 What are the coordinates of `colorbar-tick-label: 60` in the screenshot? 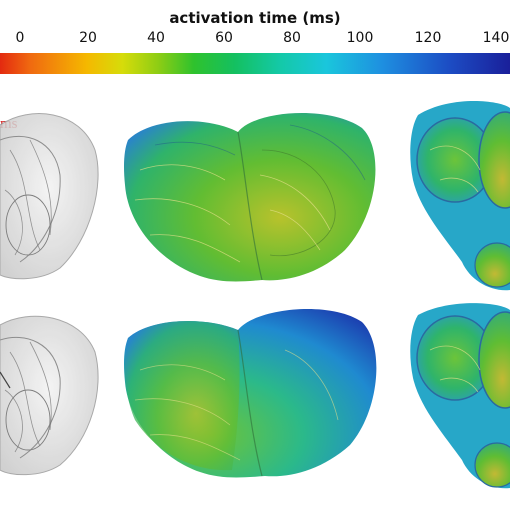 It's located at (224, 38).